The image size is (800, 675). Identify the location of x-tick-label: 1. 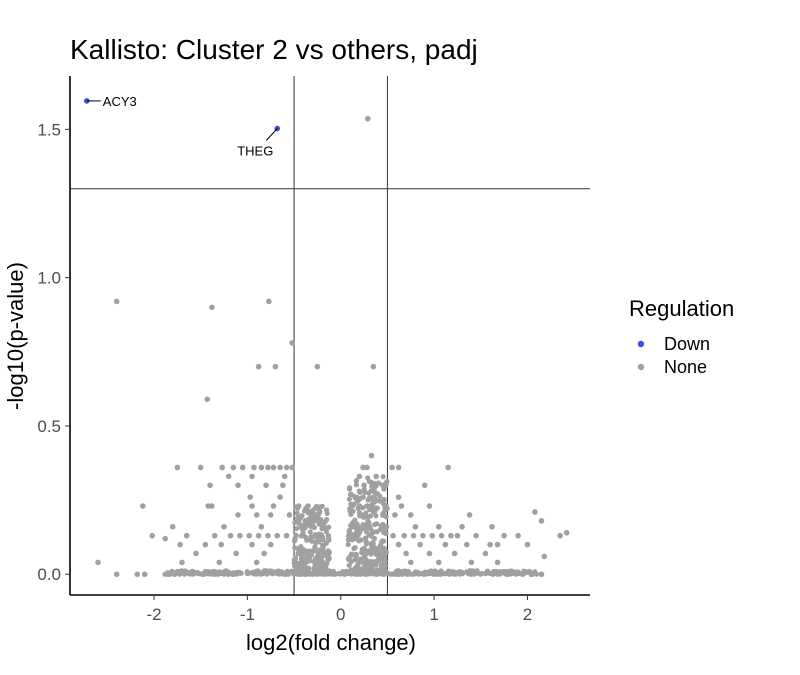
(433, 614).